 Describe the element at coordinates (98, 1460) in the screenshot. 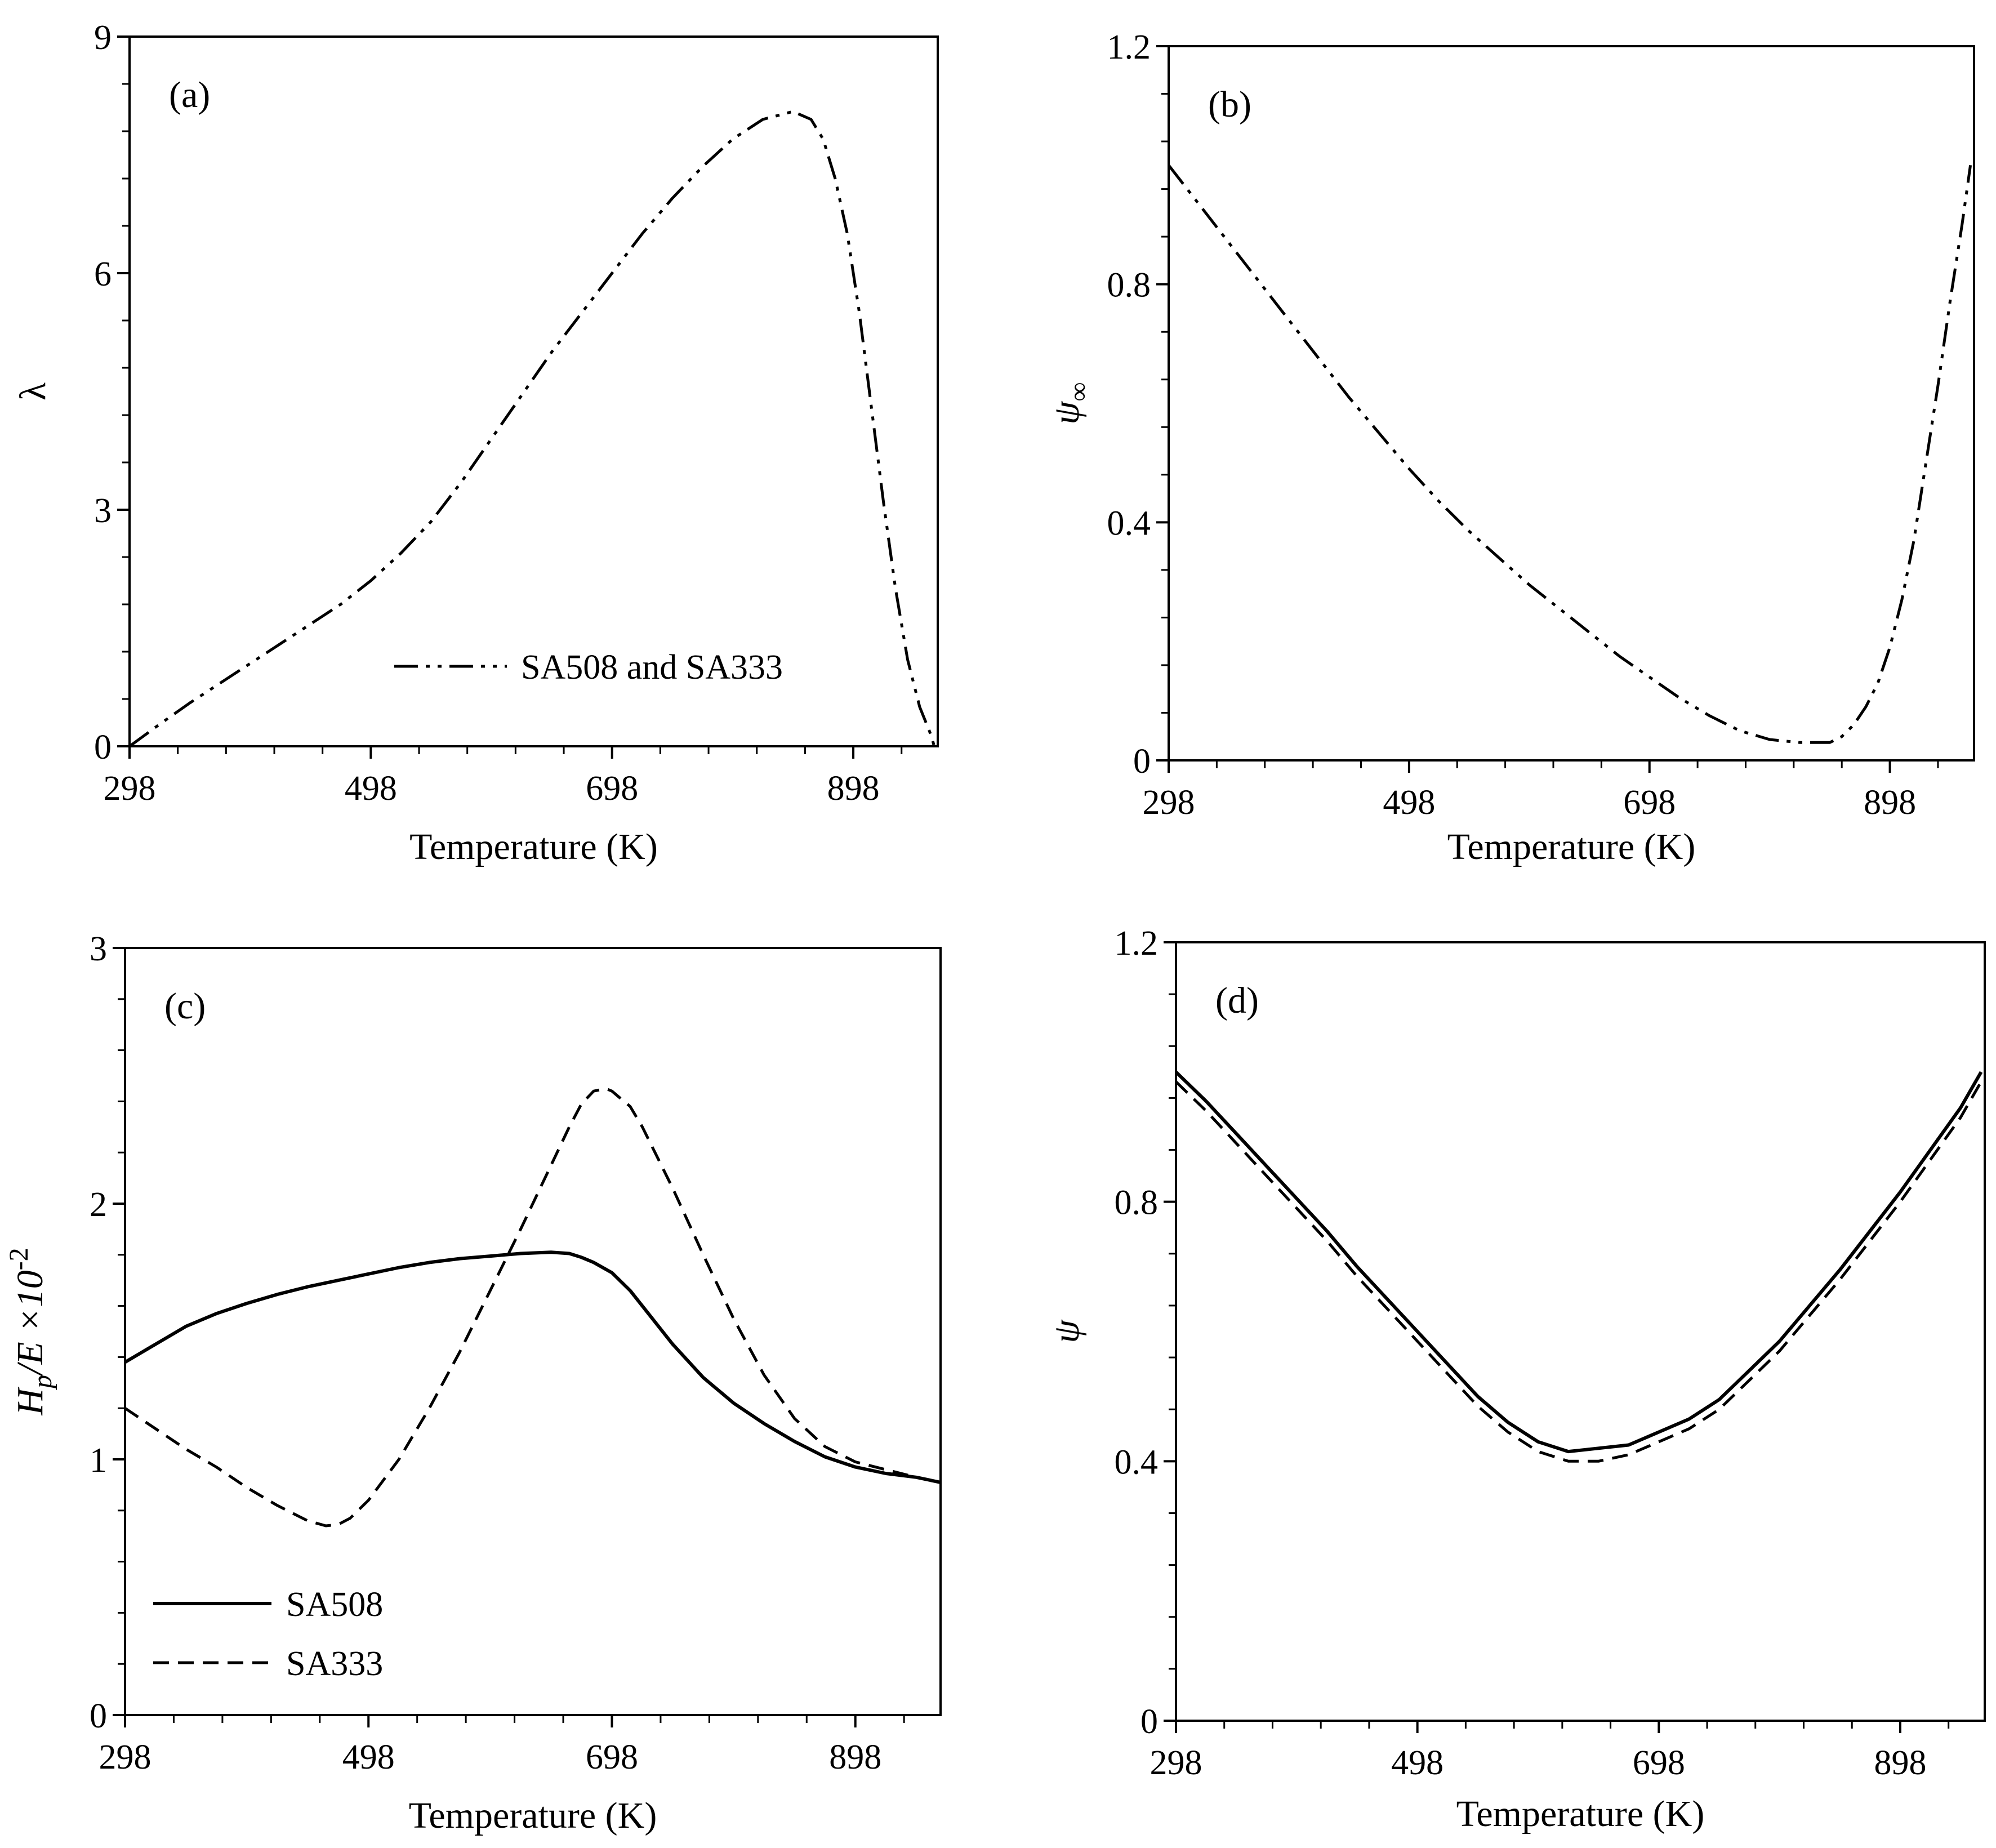

I see `y-tick-label: 1` at that location.